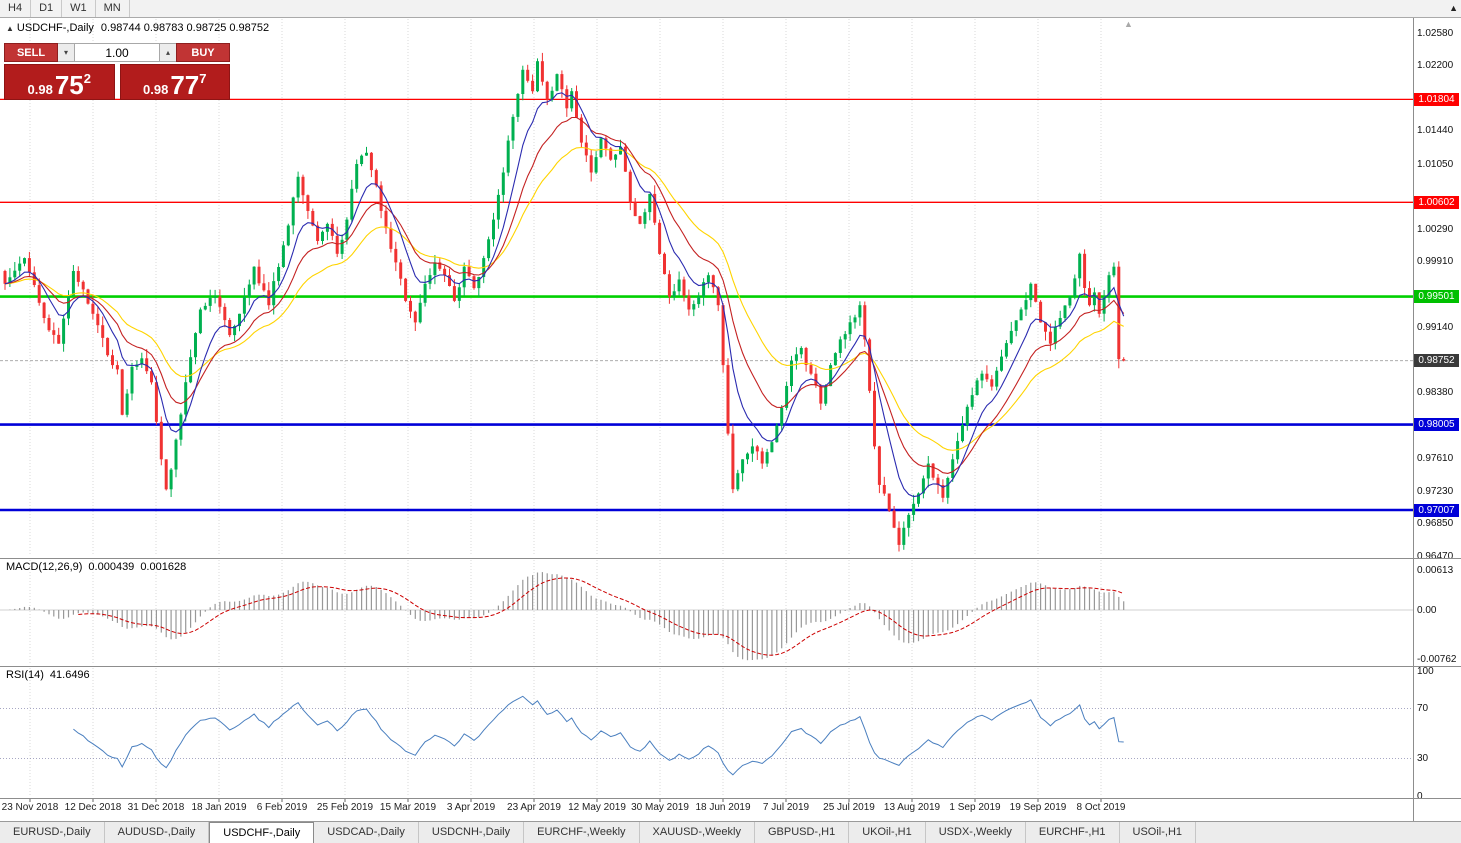  I want to click on price-badge-0.97007: 0.97007, so click(1436, 510).